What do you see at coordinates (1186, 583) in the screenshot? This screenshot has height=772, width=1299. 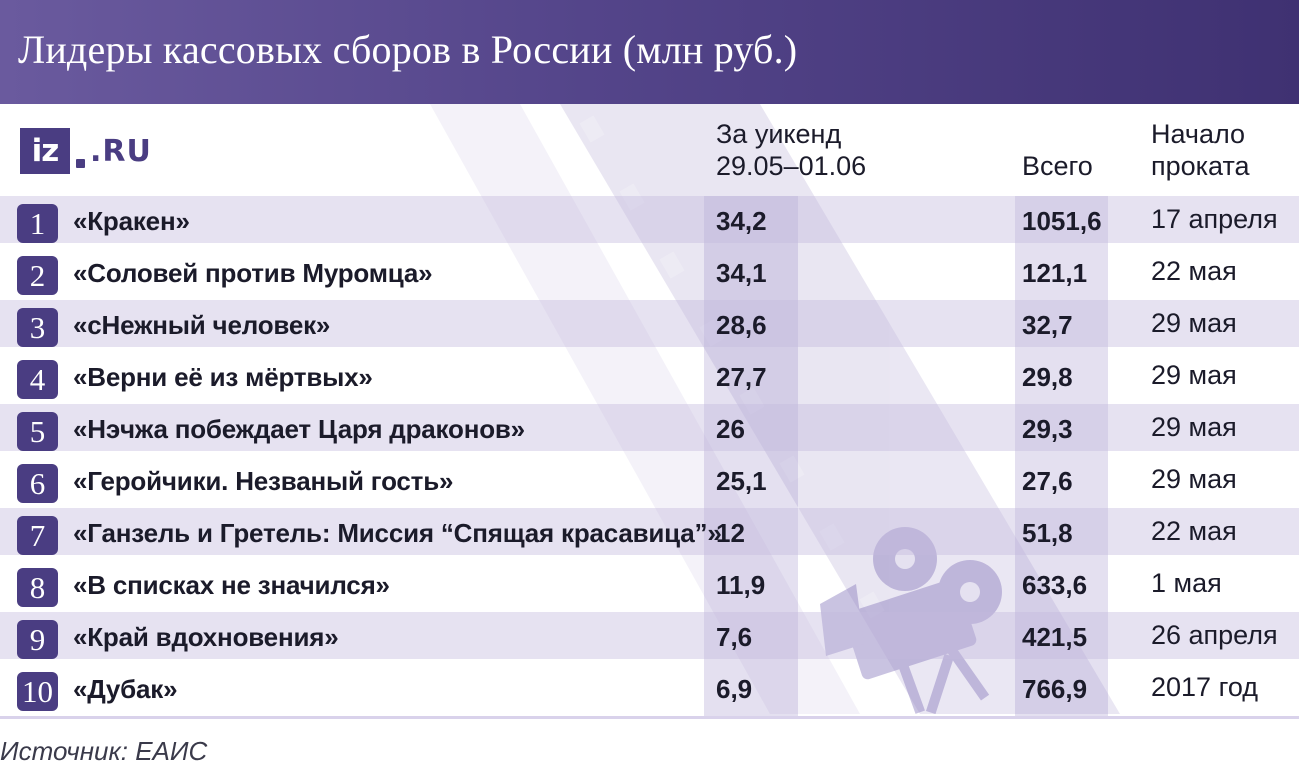 I see `release-date: 1 мая` at bounding box center [1186, 583].